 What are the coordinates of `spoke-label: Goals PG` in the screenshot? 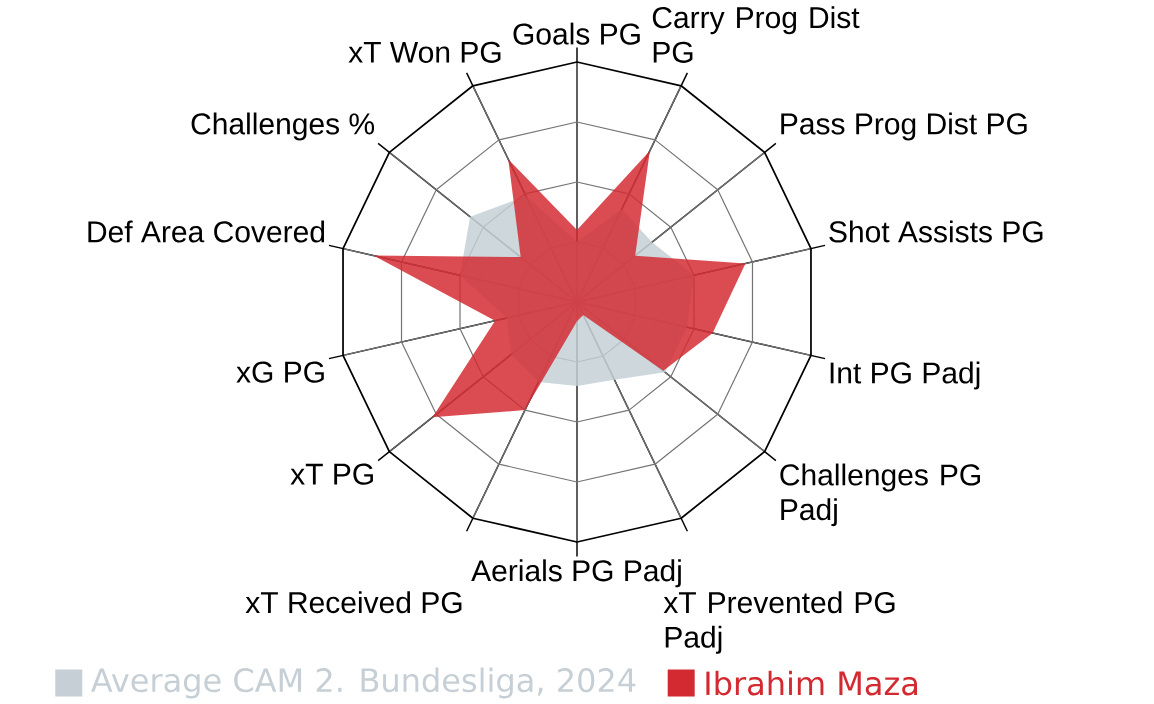 It's located at (576, 33).